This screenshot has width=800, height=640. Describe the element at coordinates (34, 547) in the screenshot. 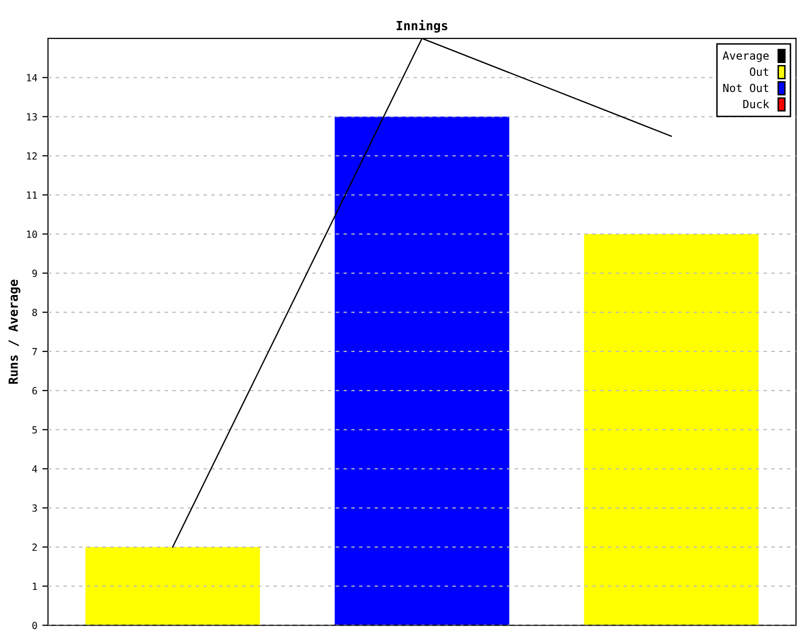

I see `y-tick-label: 2` at that location.